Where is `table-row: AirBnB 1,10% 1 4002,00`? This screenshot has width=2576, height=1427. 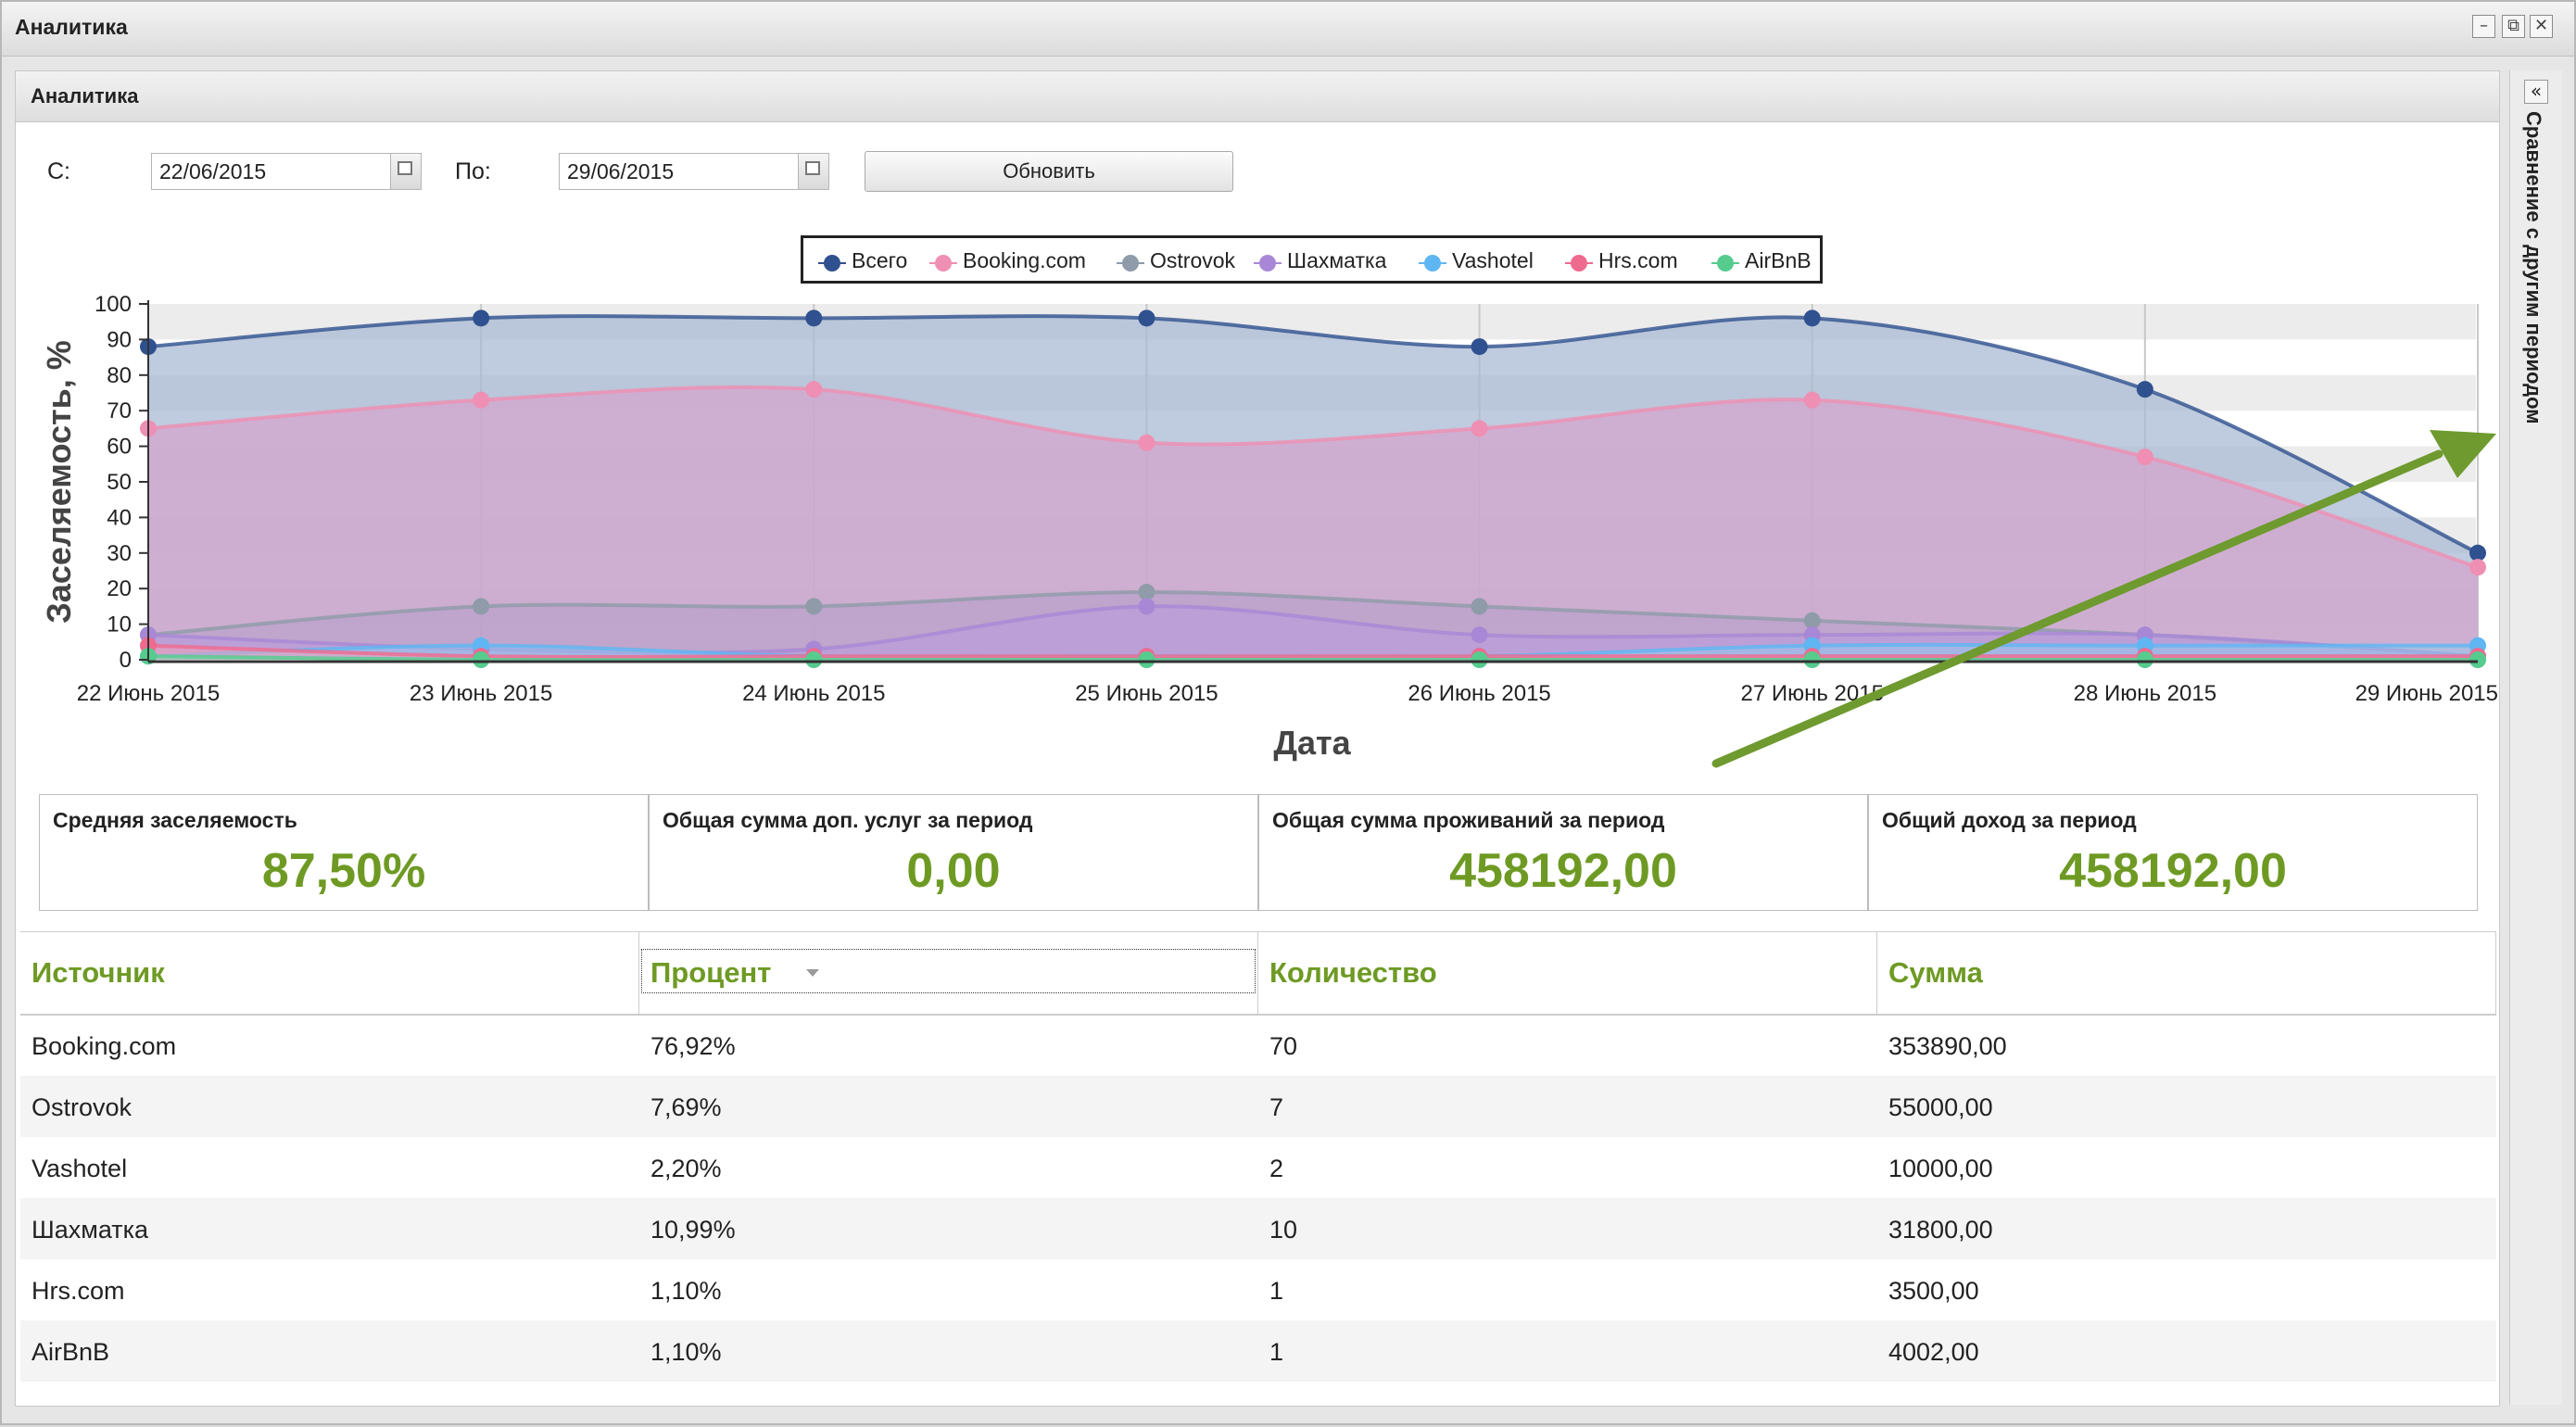 table-row: AirBnB 1,10% 1 4002,00 is located at coordinates (1258, 1351).